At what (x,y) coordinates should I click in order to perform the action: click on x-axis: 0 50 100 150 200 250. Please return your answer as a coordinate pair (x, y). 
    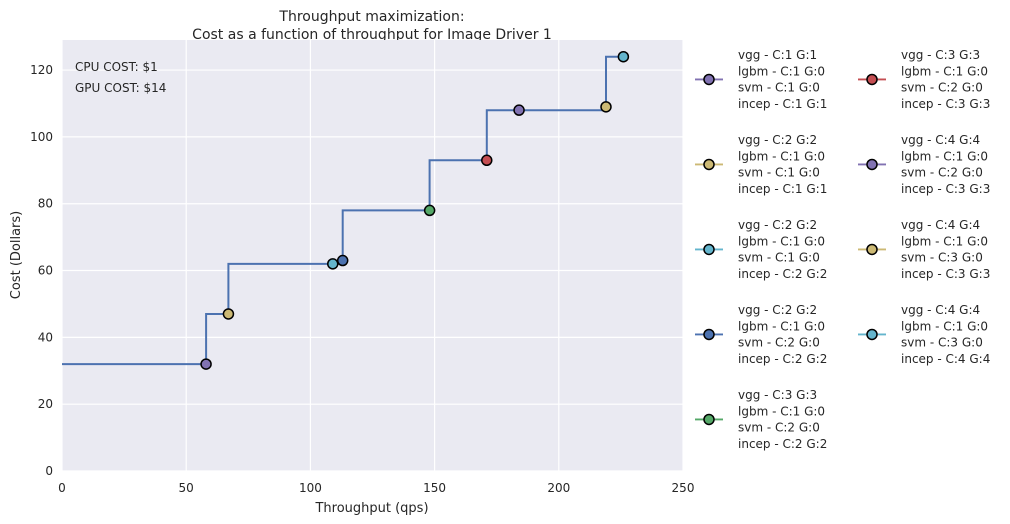
    Looking at the image, I should click on (376, 488).